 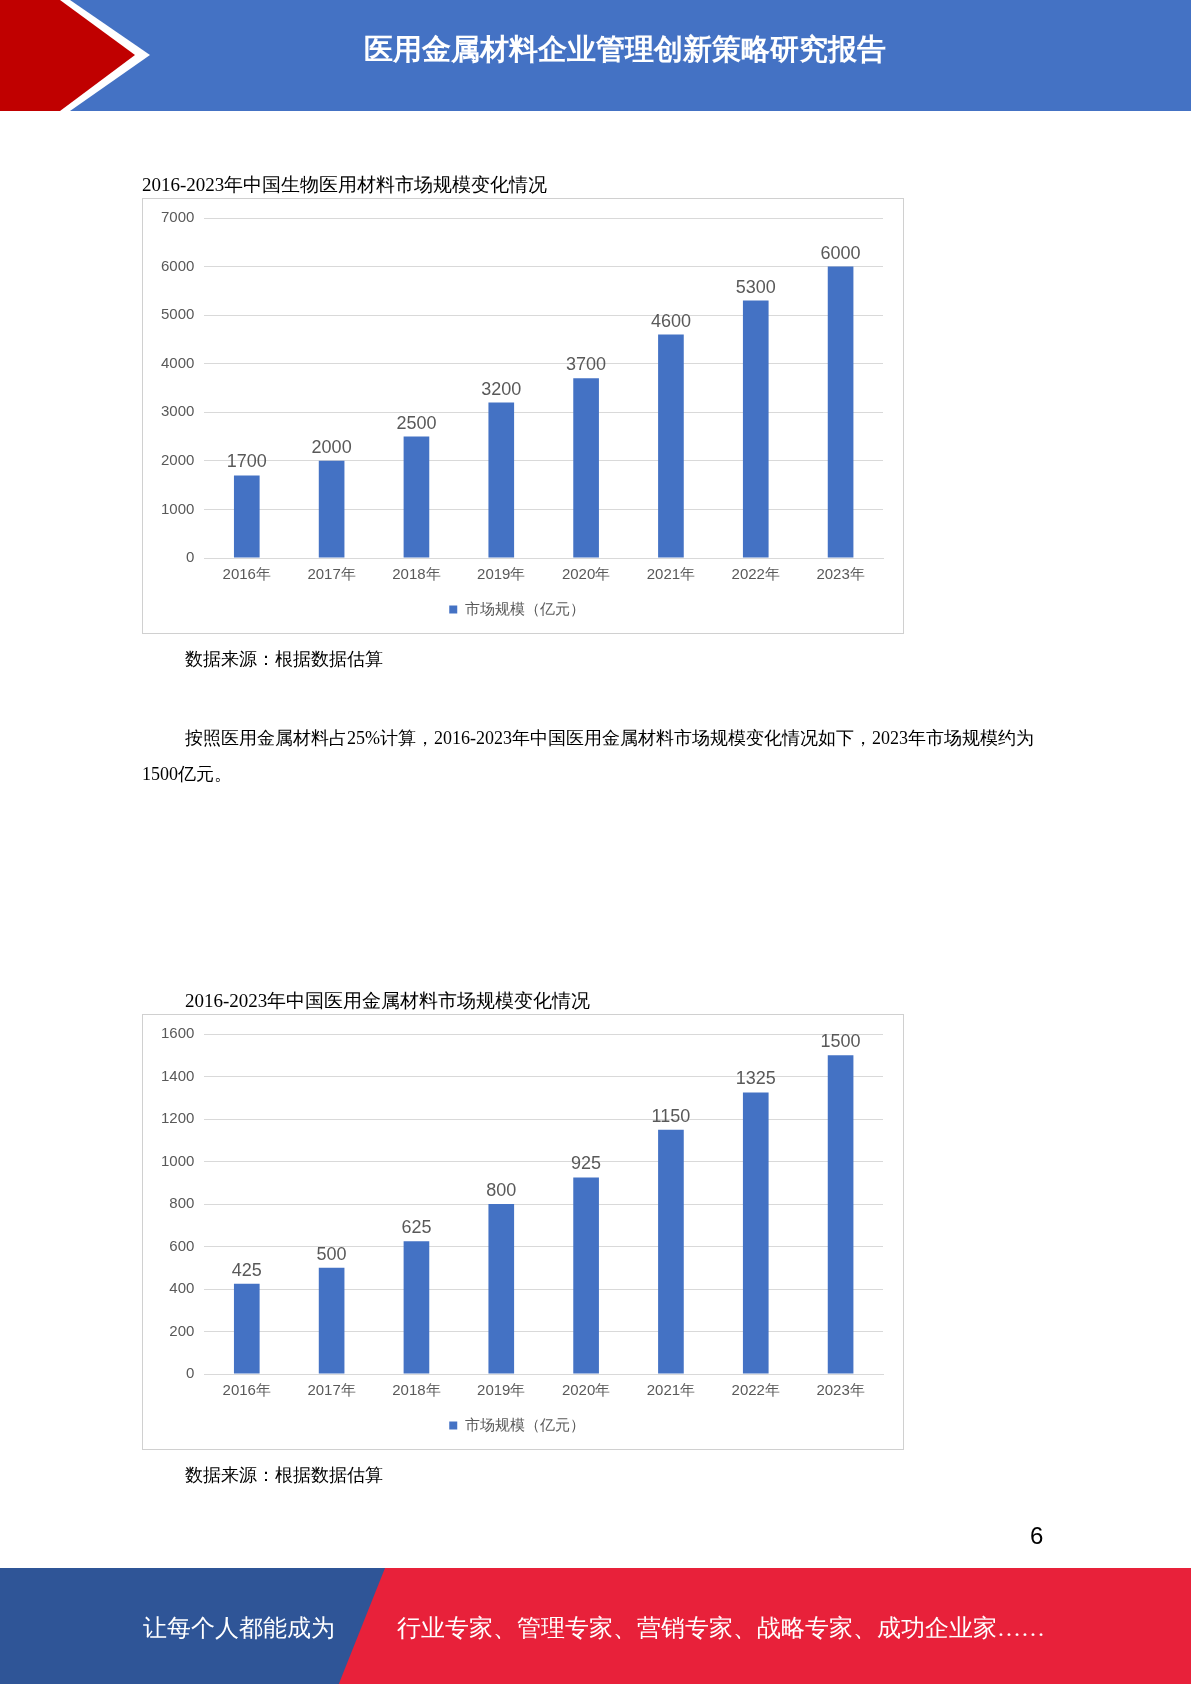 What do you see at coordinates (177, 411) in the screenshot?
I see `y-tick-label: 3000` at bounding box center [177, 411].